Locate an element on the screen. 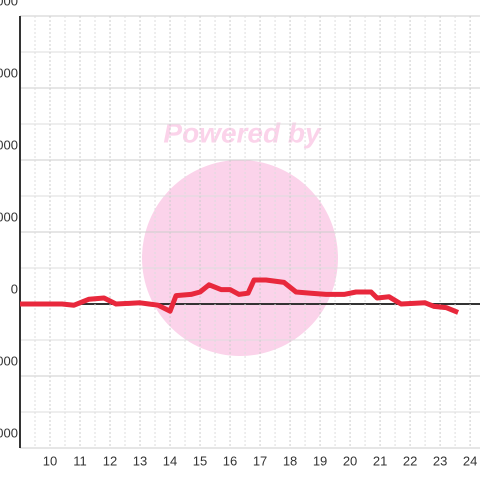 This screenshot has width=480, height=480. y-tick-label: 6,000 is located at coordinates (9, 144).